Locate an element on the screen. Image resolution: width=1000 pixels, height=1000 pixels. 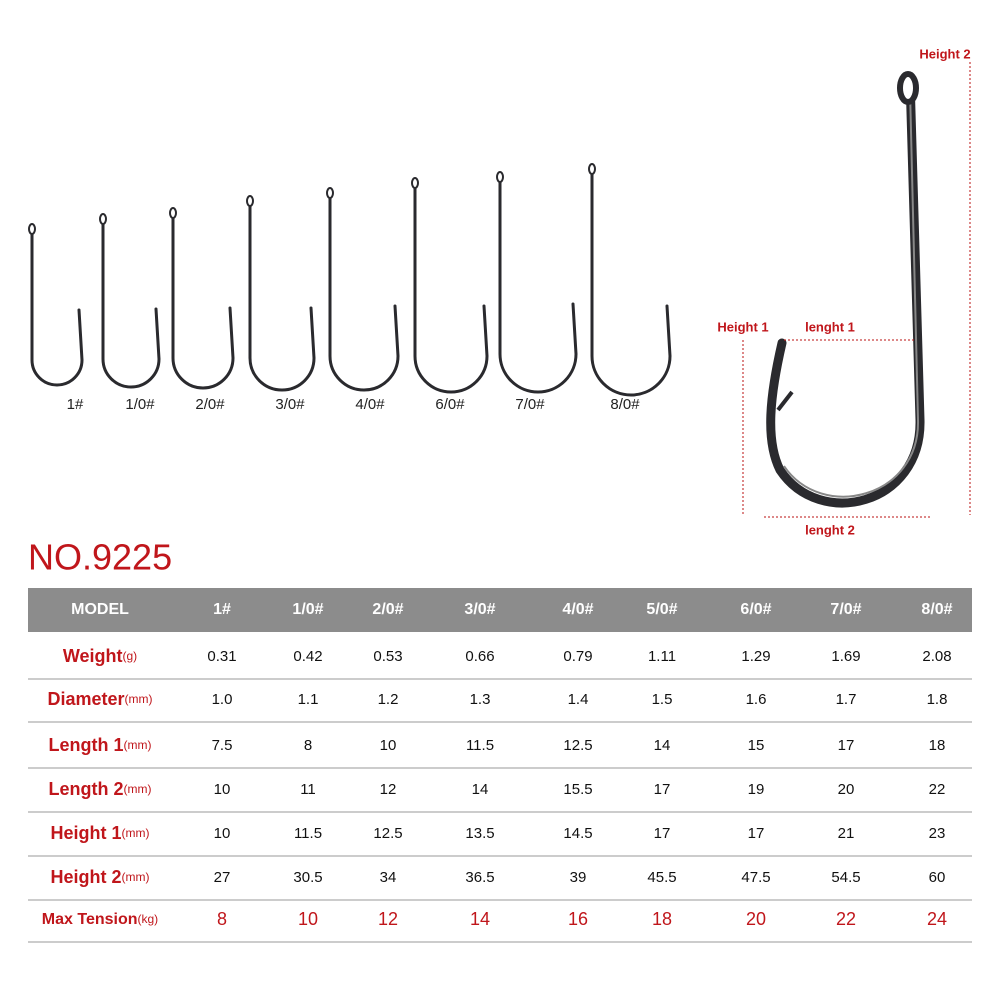
cell: 27 is located at coordinates (222, 877).